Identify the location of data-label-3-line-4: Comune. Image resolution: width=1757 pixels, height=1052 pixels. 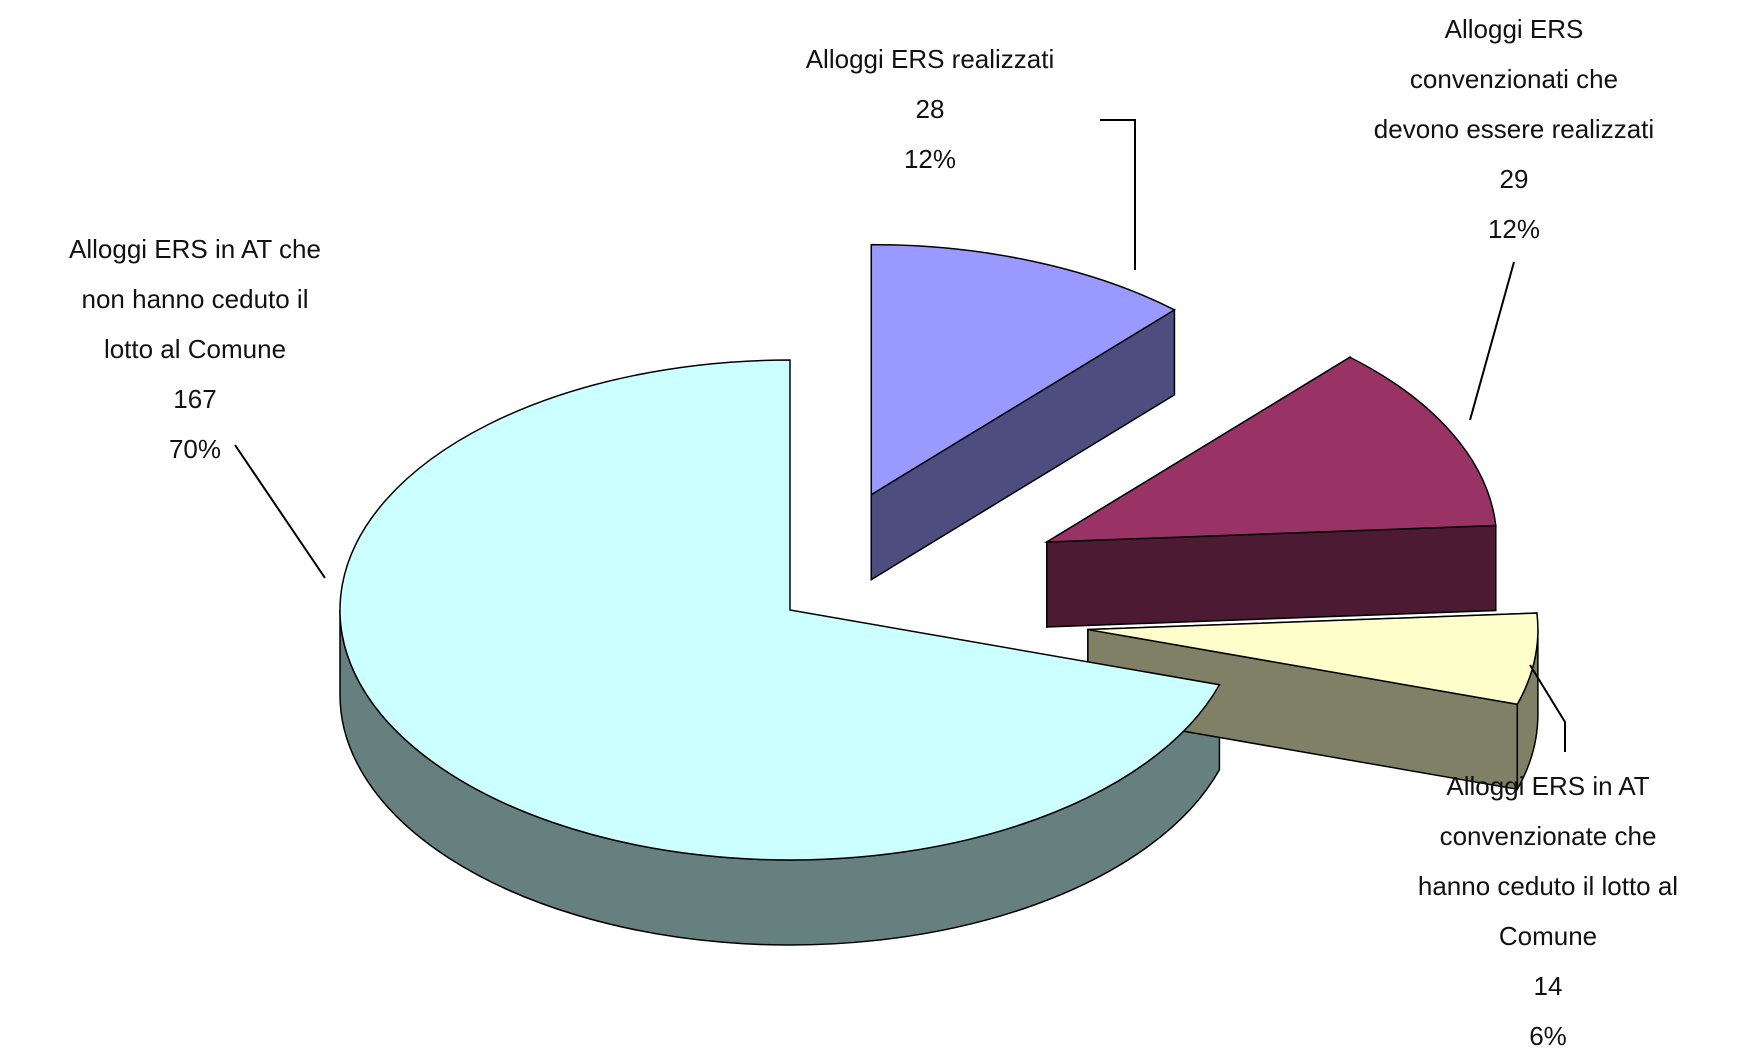
(1548, 936).